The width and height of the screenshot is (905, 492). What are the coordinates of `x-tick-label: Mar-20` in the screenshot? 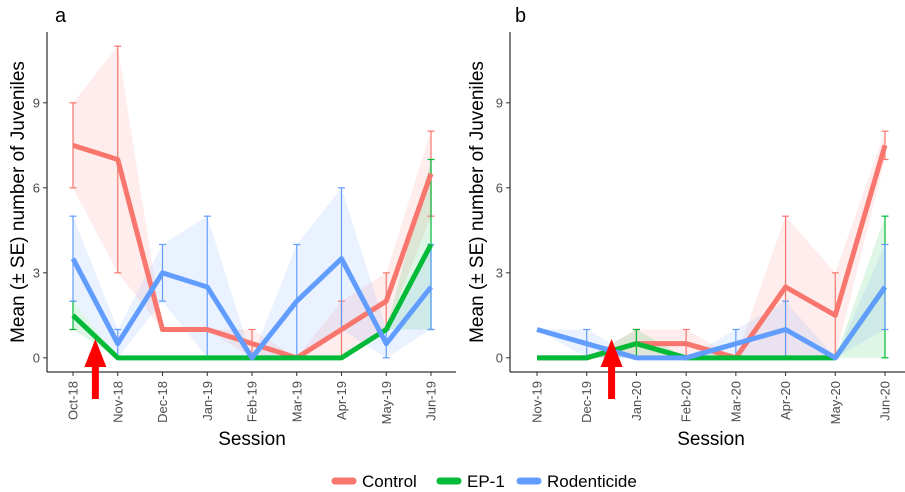 It's located at (735, 401).